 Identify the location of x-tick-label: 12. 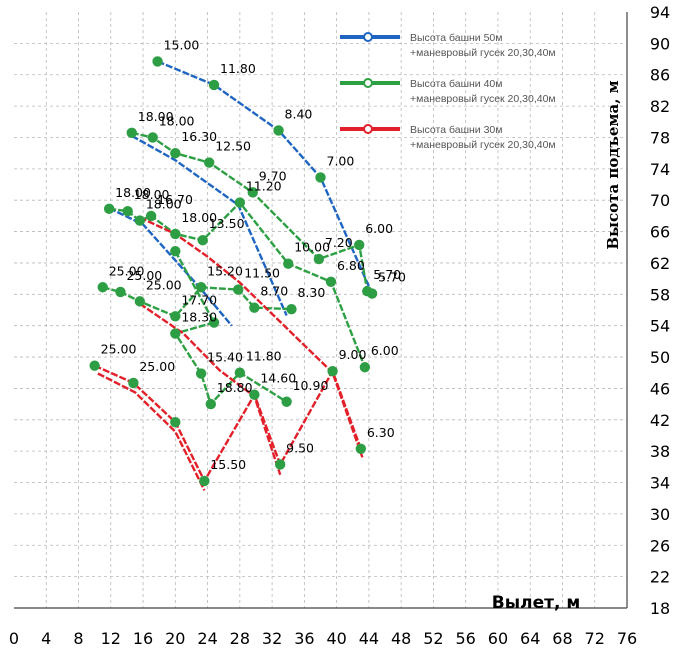
(111, 638).